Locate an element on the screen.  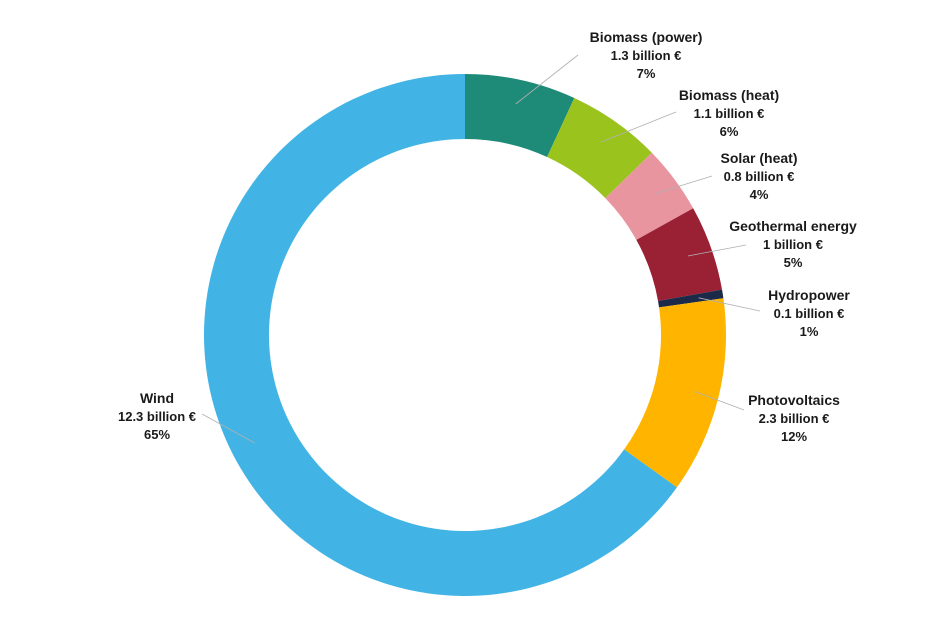
label-value: 1.1 billion € is located at coordinates (729, 113).